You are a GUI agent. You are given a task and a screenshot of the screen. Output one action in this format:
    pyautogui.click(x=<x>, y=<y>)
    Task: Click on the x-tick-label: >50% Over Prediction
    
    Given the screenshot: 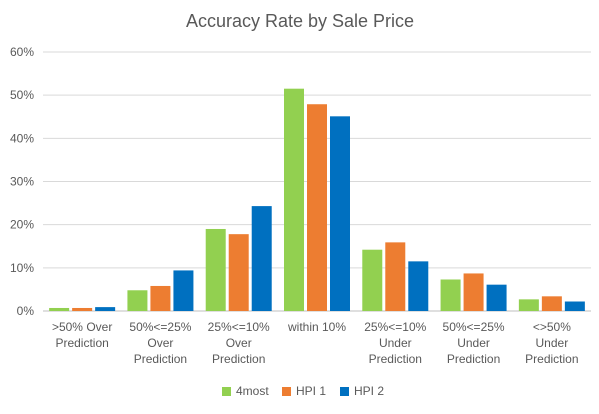 What is the action you would take?
    pyautogui.click(x=82, y=335)
    